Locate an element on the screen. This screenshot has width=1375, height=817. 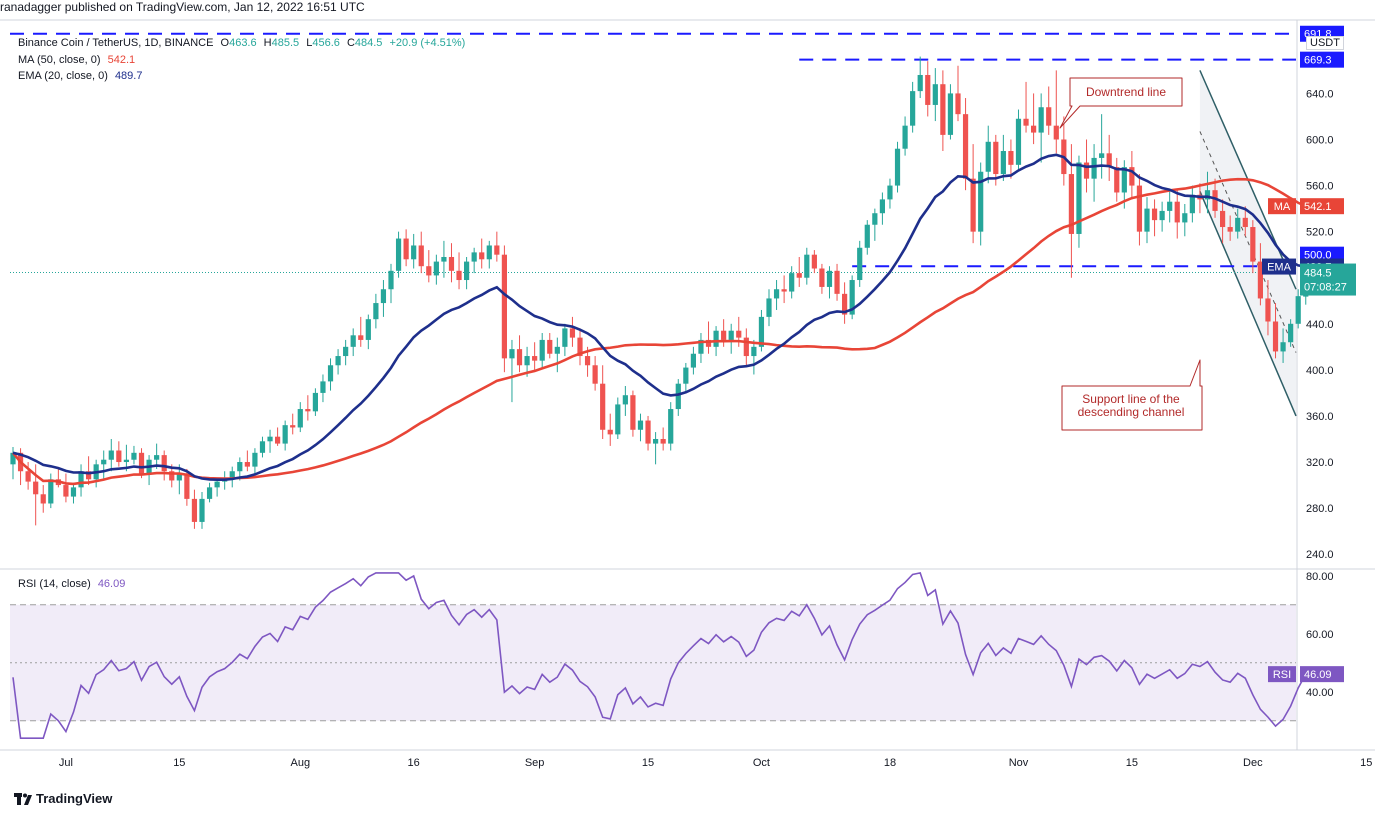
ema-label-box is located at coordinates (1279, 266).